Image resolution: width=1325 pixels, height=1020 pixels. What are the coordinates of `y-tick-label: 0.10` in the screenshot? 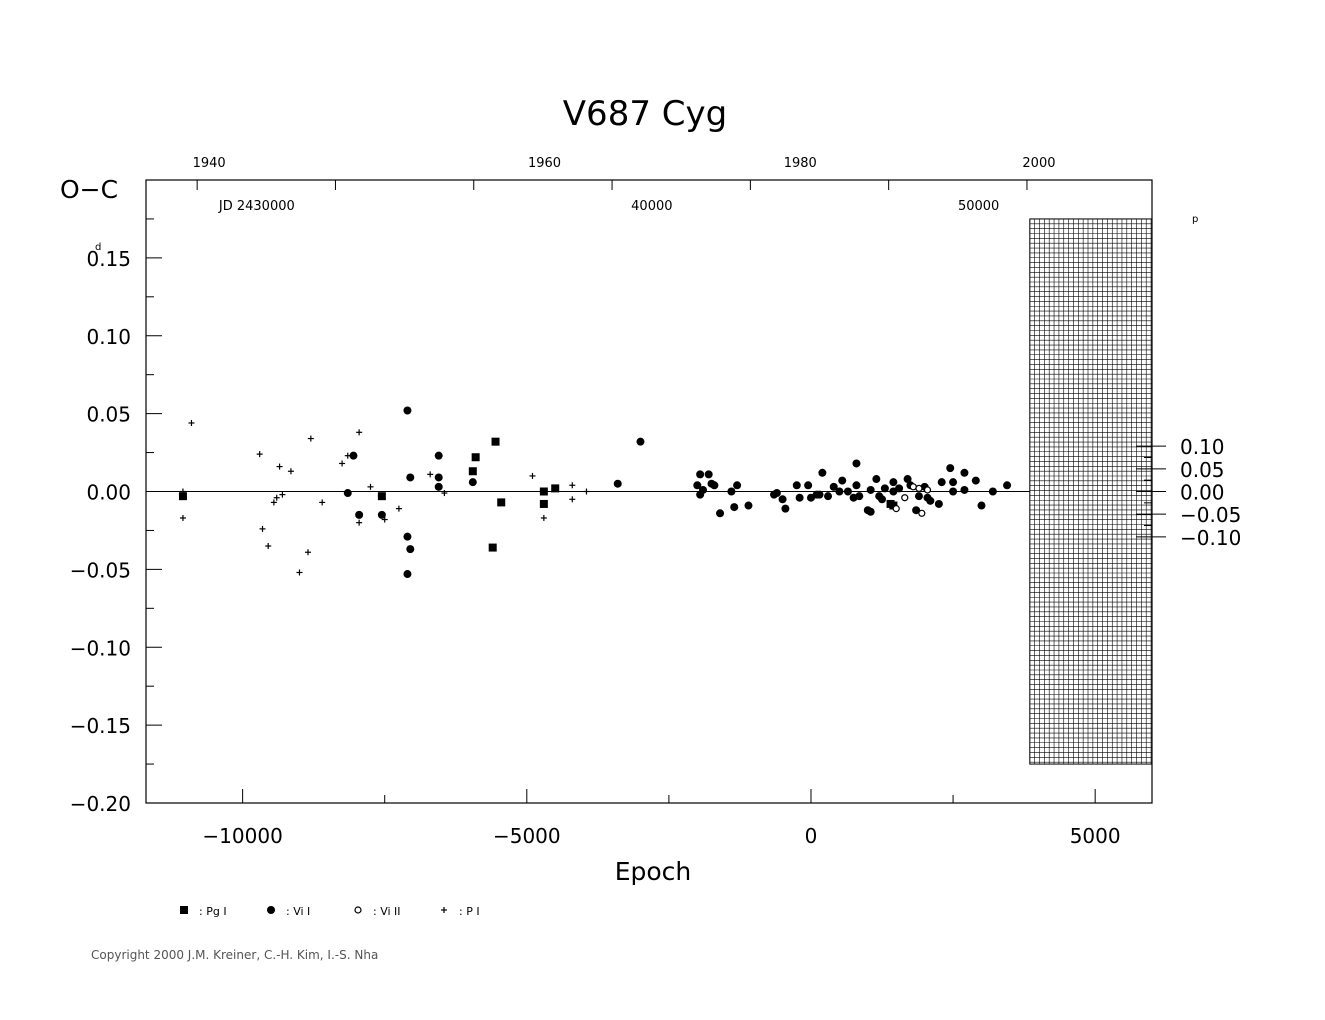 It's located at (108, 337).